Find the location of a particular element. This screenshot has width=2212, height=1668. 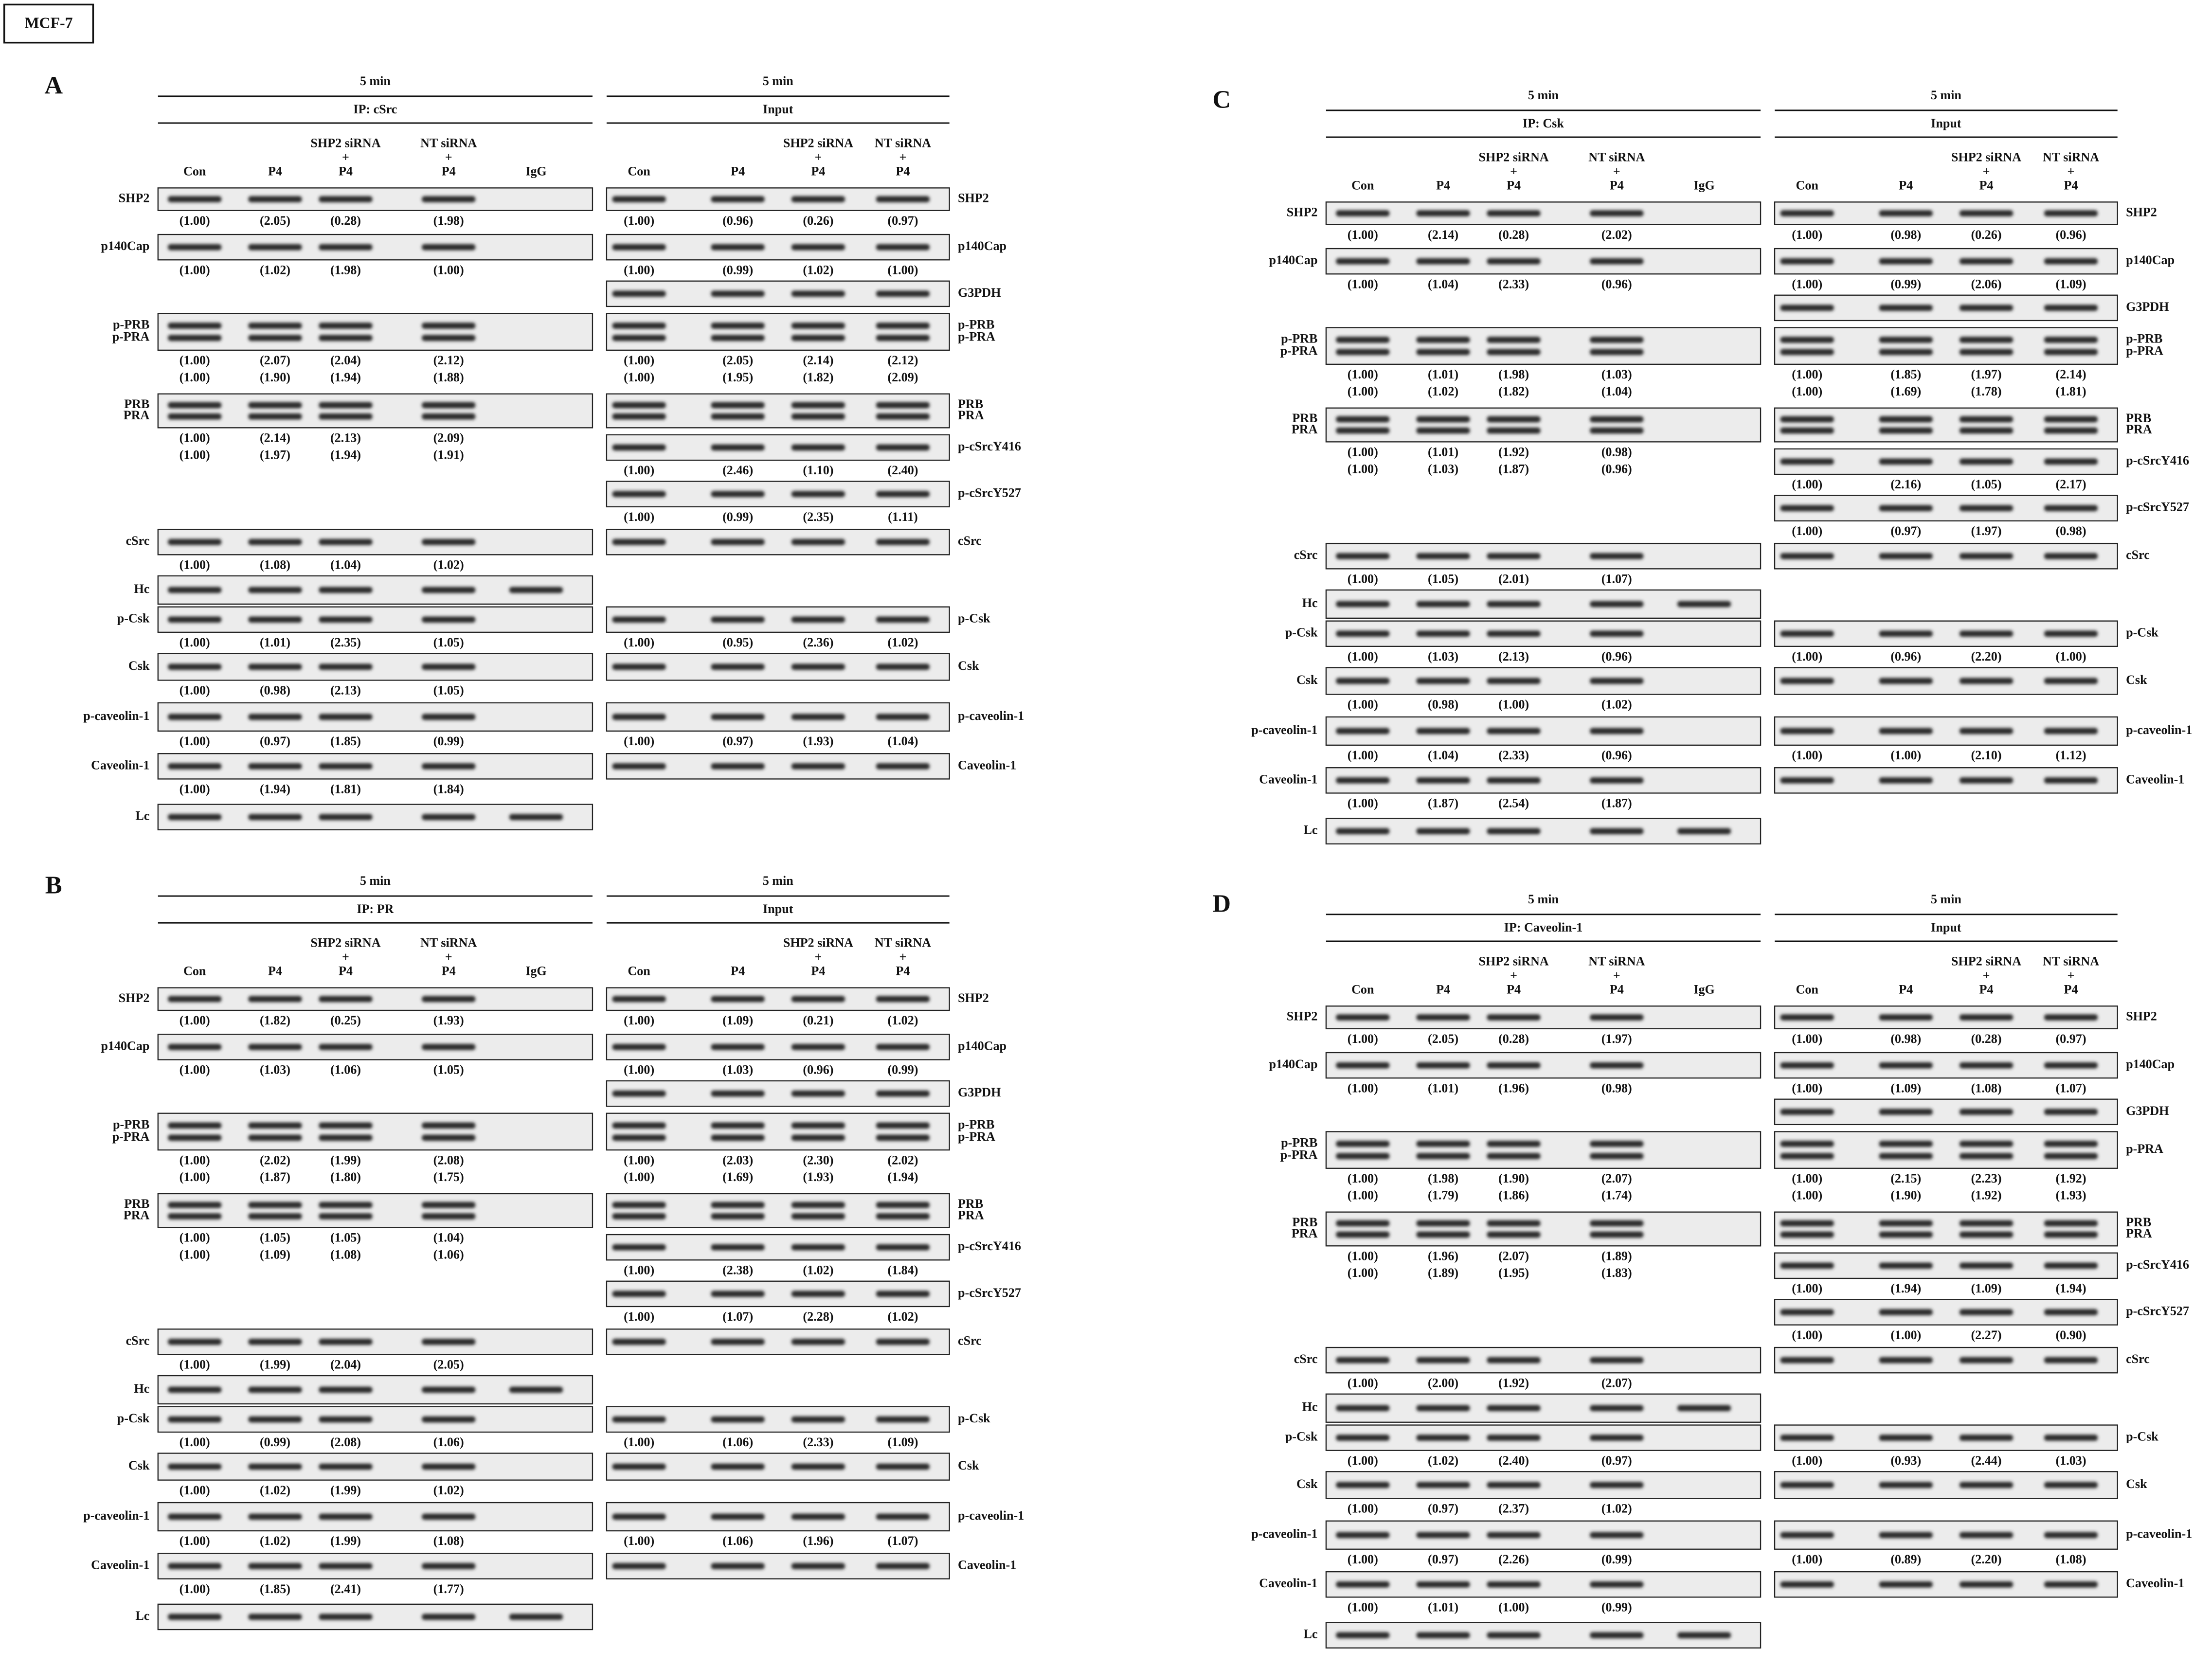

protein-label: cSrc is located at coordinates (1306, 1359).